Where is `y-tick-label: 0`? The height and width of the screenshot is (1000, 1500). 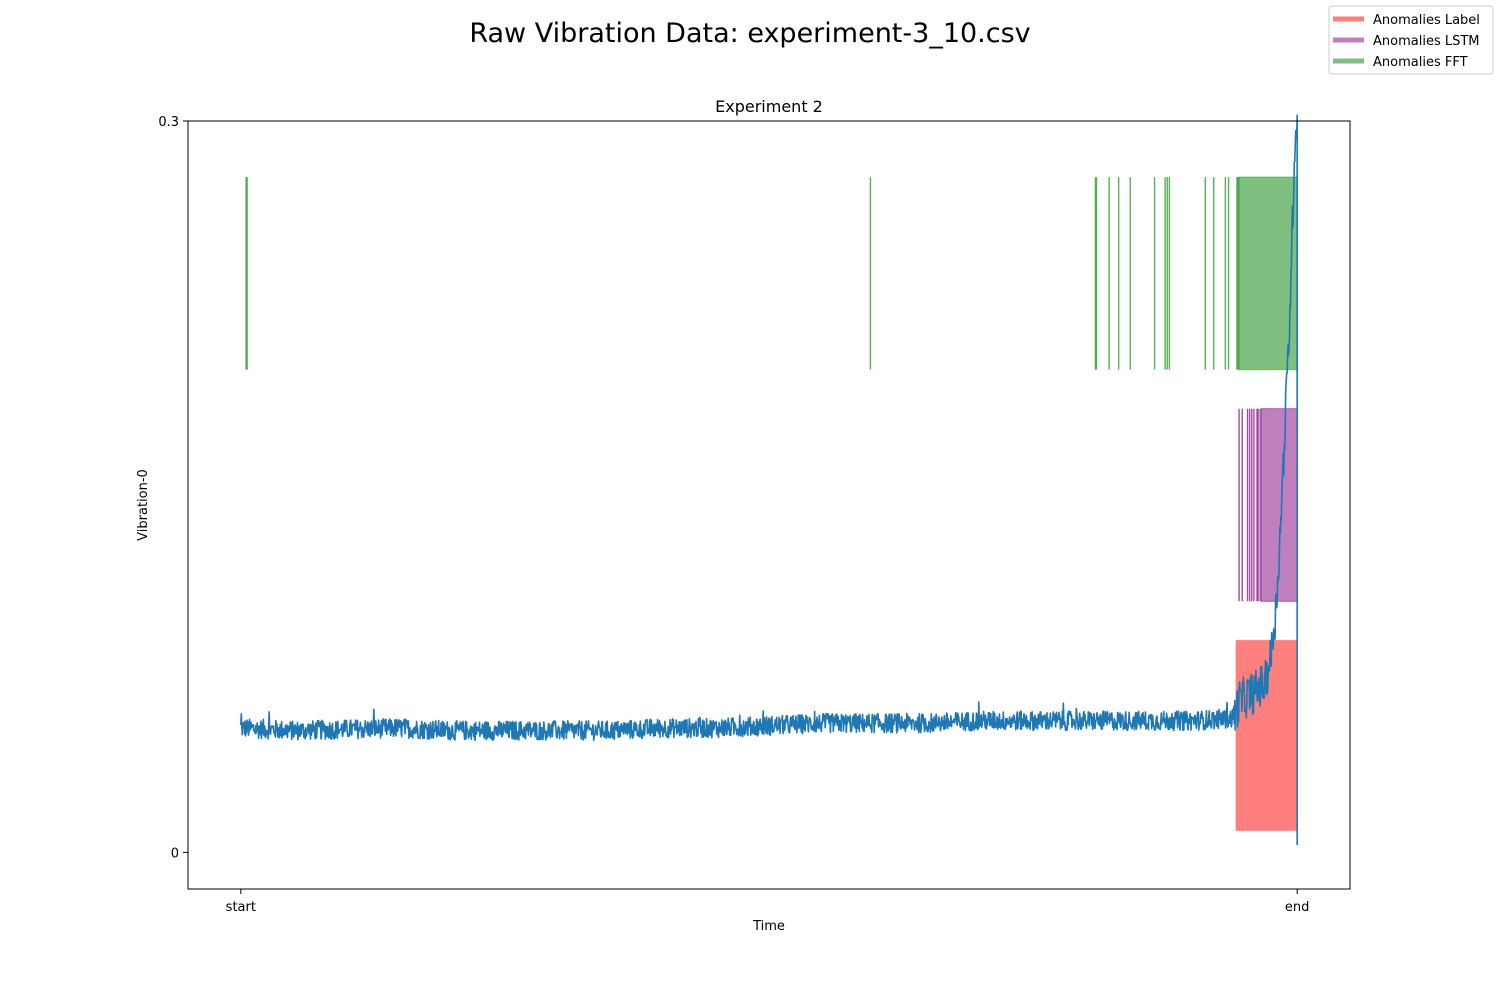 y-tick-label: 0 is located at coordinates (175, 853).